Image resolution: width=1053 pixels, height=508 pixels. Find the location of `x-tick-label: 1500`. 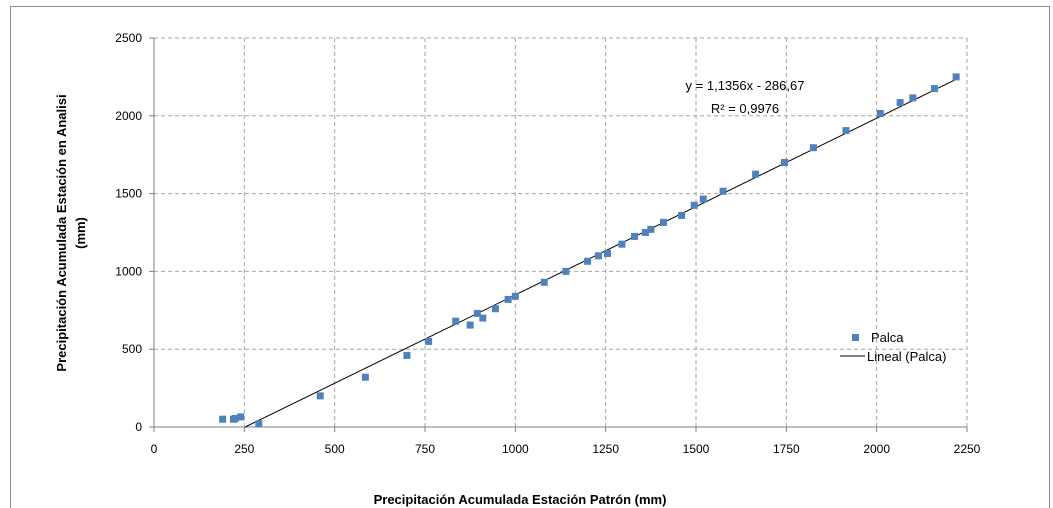

x-tick-label: 1500 is located at coordinates (696, 449).